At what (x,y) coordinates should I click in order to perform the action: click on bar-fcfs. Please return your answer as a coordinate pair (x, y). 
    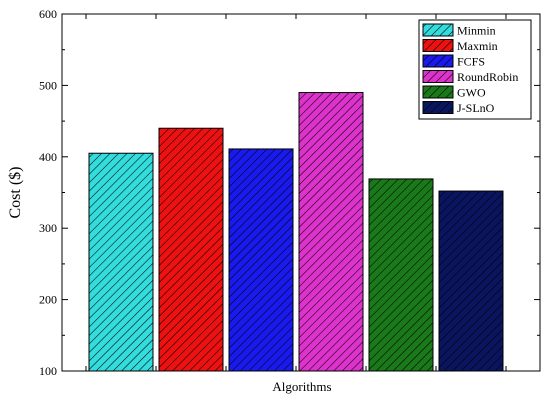
    Looking at the image, I should click on (261, 260).